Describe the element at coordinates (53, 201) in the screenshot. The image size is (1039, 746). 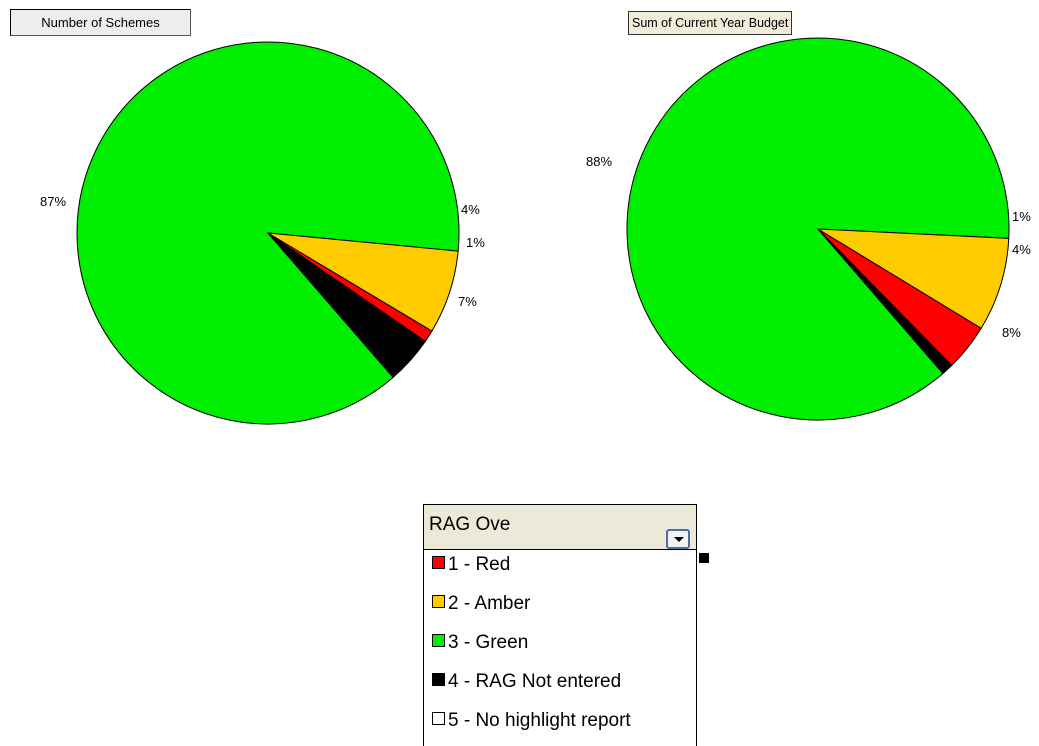
I see `pie-label-0-0: 87%` at that location.